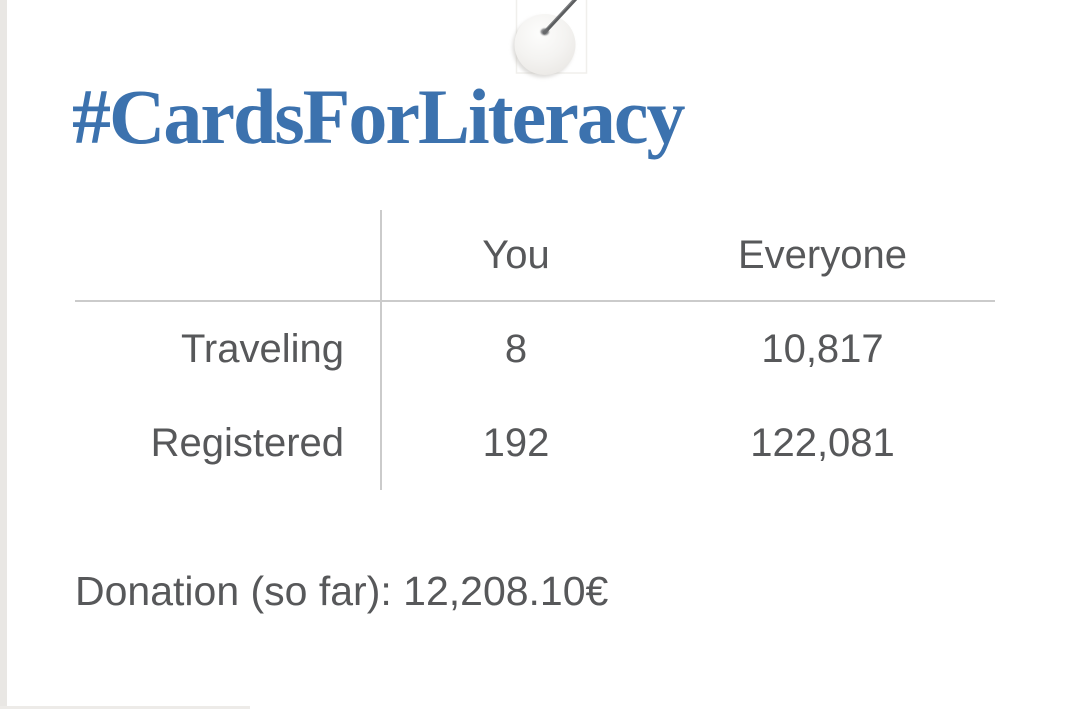  I want to click on column-header-you: You, so click(516, 256).